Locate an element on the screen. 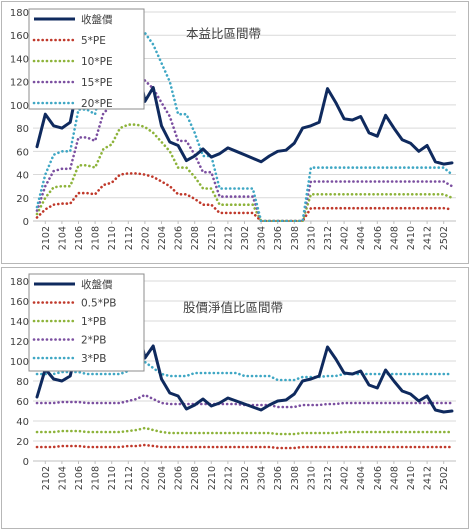 The image size is (471, 531). legend-label-pe-4: 20*PE is located at coordinates (97, 104).